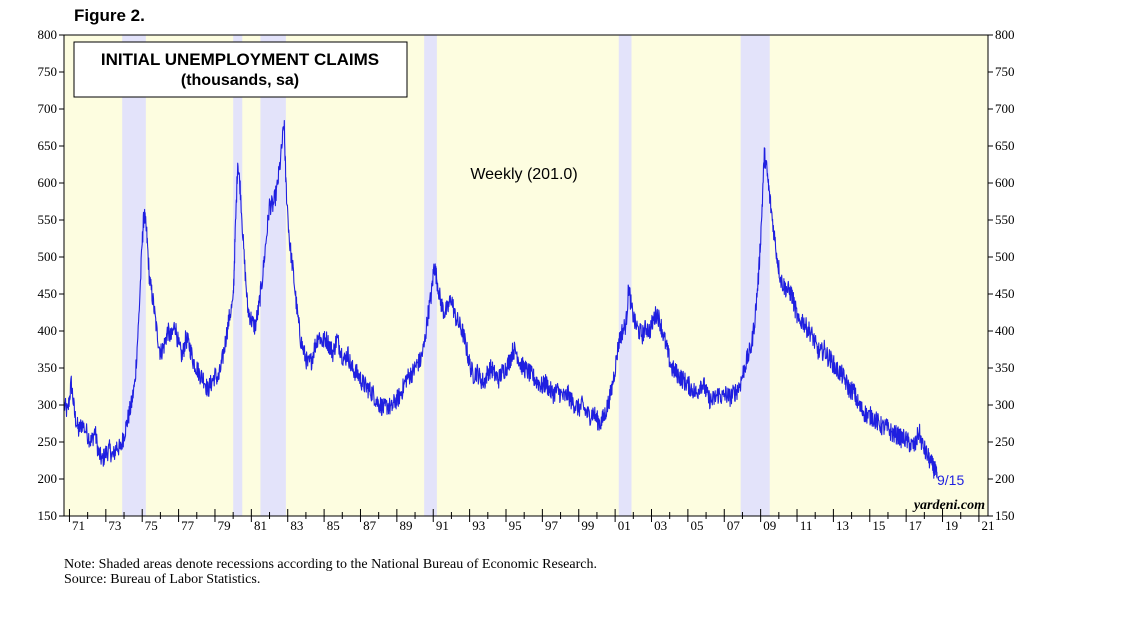 This screenshot has width=1138, height=621. What do you see at coordinates (515, 525) in the screenshot?
I see `x-tick-label: 95` at bounding box center [515, 525].